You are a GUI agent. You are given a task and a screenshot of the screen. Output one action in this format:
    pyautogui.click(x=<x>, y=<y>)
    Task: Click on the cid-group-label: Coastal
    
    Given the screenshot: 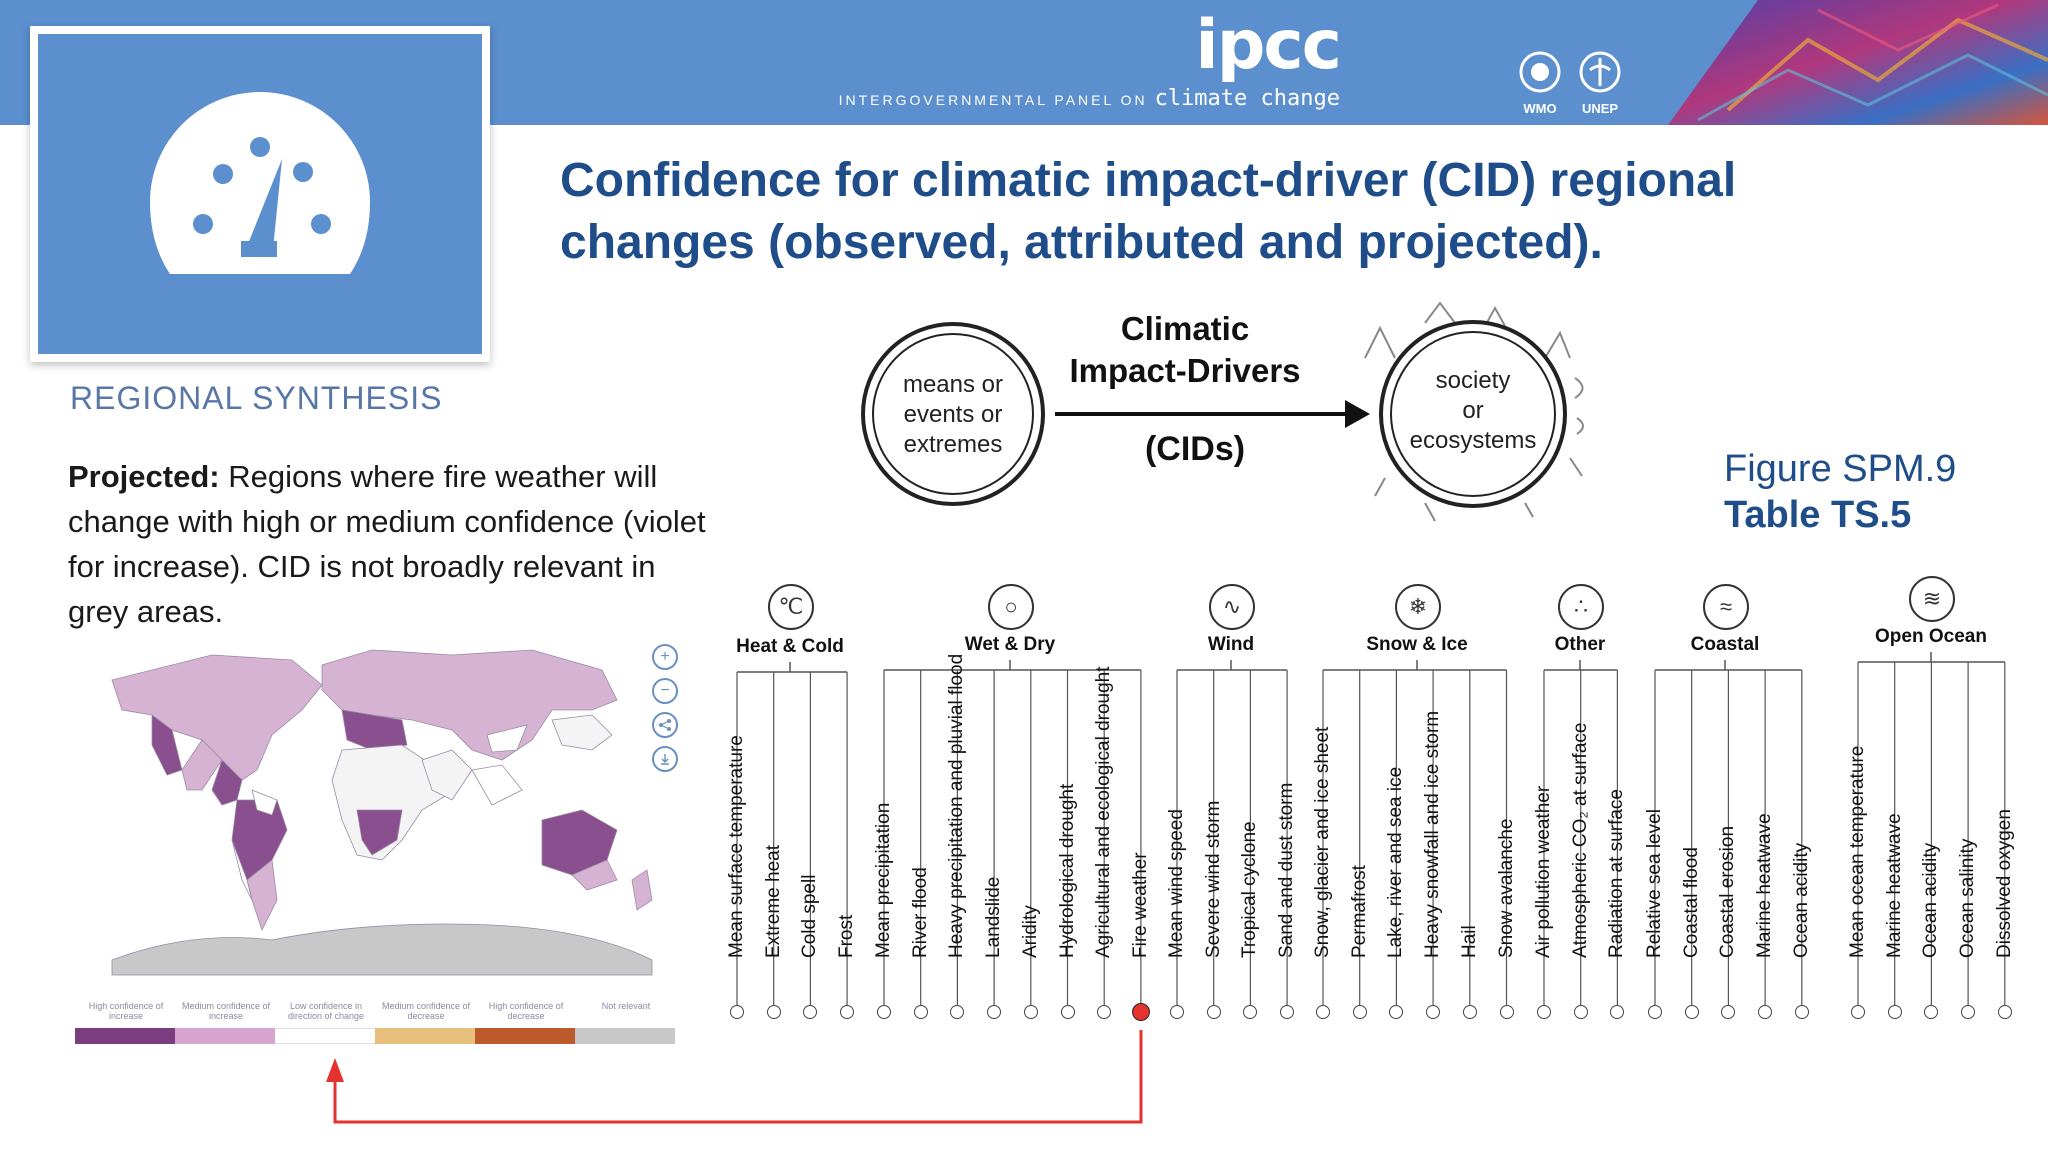 What is the action you would take?
    pyautogui.click(x=1725, y=644)
    